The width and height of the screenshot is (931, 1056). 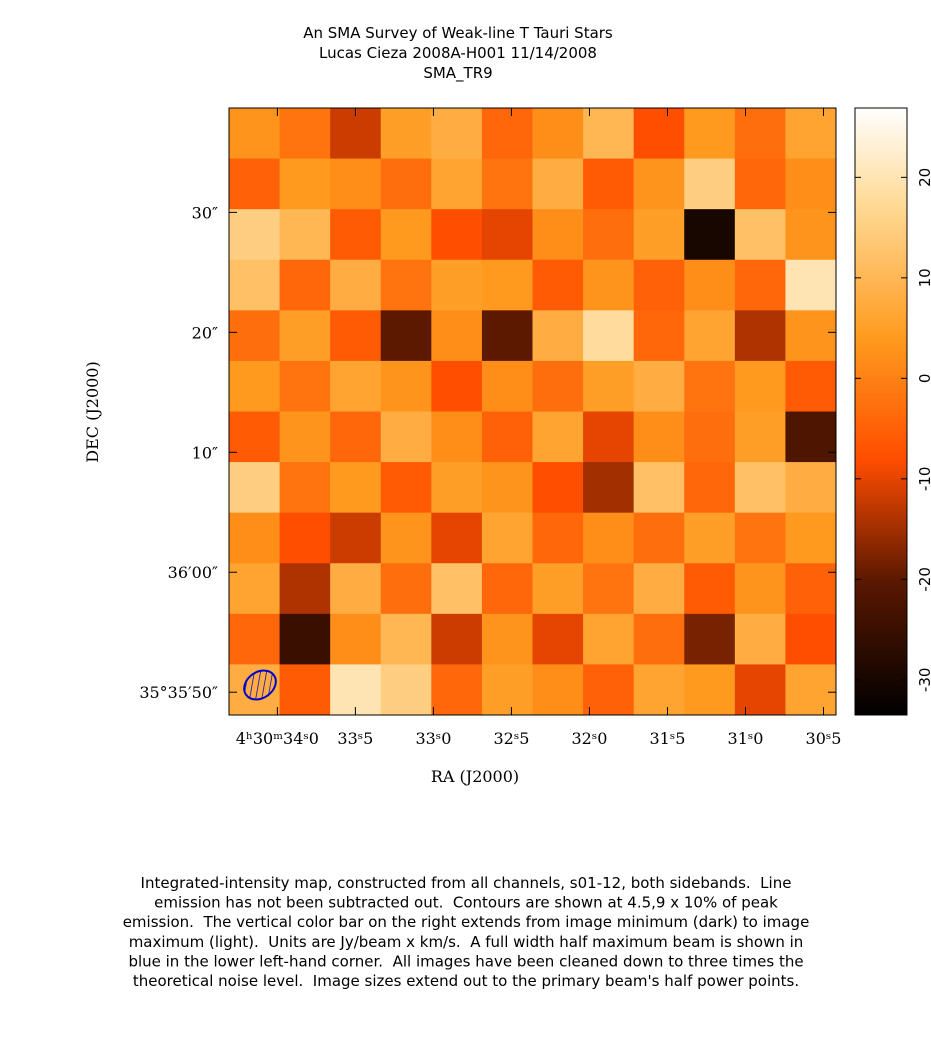 I want to click on colorbar, so click(x=881, y=411).